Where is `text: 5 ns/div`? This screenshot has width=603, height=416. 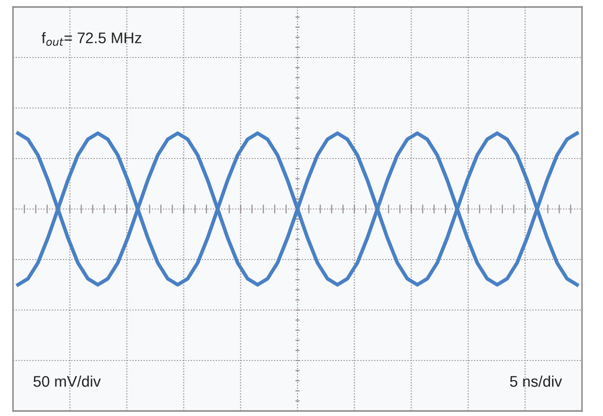
text: 5 ns/div is located at coordinates (536, 381).